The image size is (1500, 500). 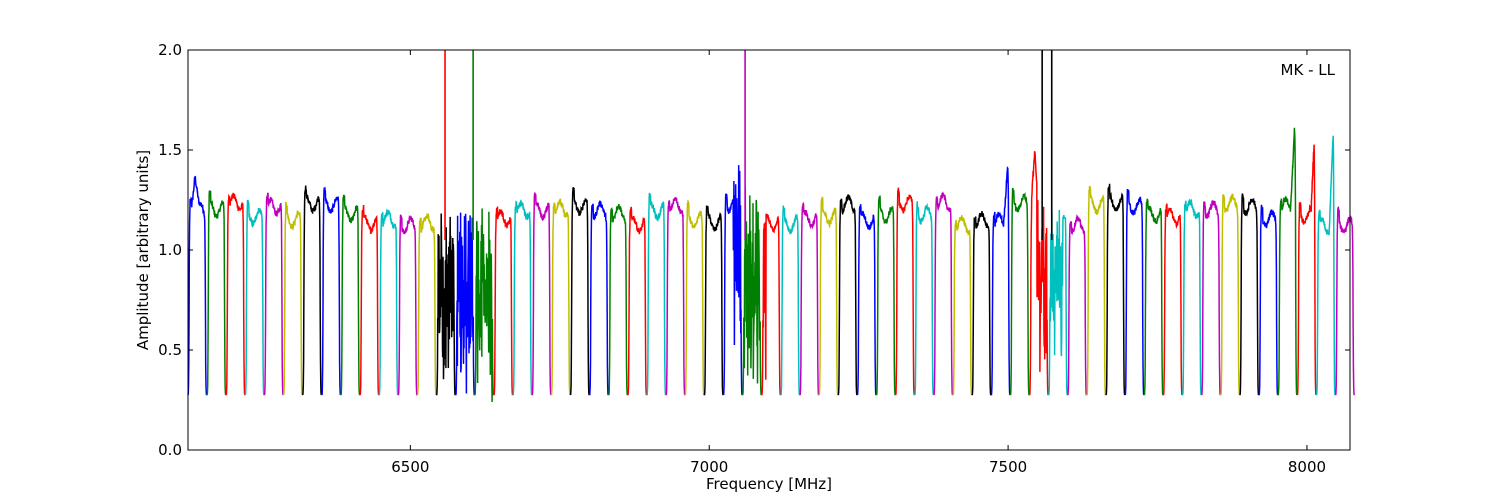 I want to click on y-tick-label: 0.0, so click(x=170, y=450).